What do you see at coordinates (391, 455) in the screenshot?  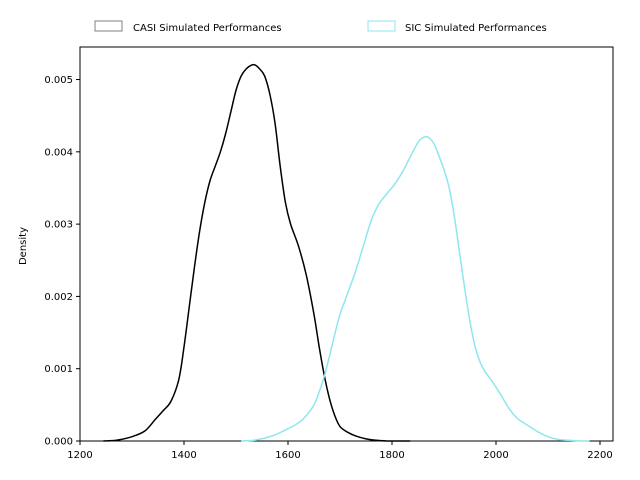 I see `x-tick-label: 1800` at bounding box center [391, 455].